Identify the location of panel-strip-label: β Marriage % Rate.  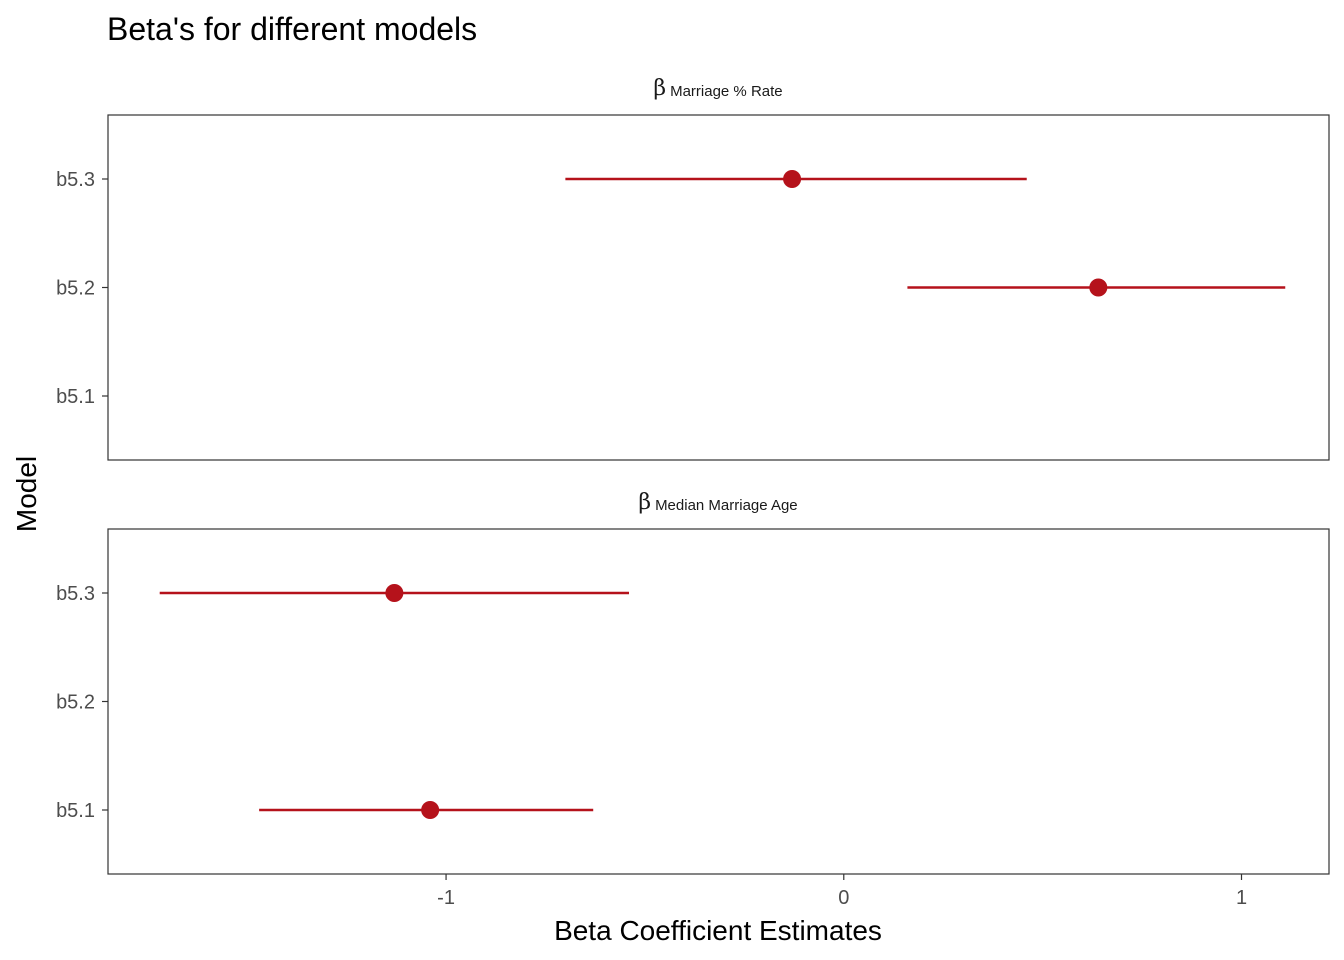
(717, 88).